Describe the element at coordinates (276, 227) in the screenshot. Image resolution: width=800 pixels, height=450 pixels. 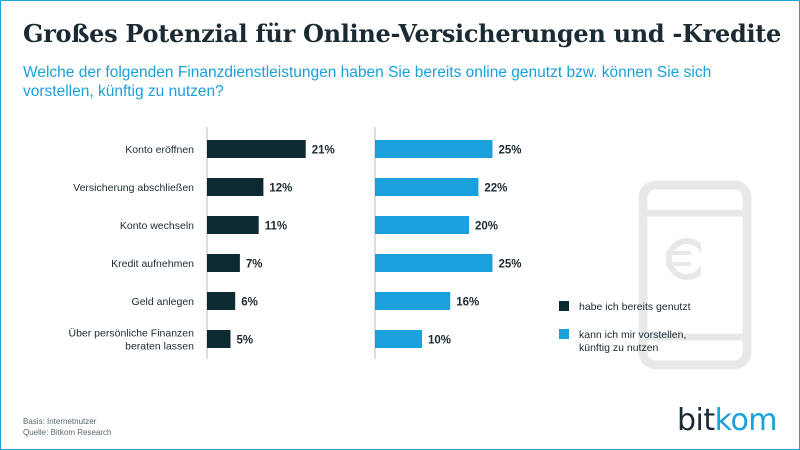
I see `data-label-series-1: 11%` at that location.